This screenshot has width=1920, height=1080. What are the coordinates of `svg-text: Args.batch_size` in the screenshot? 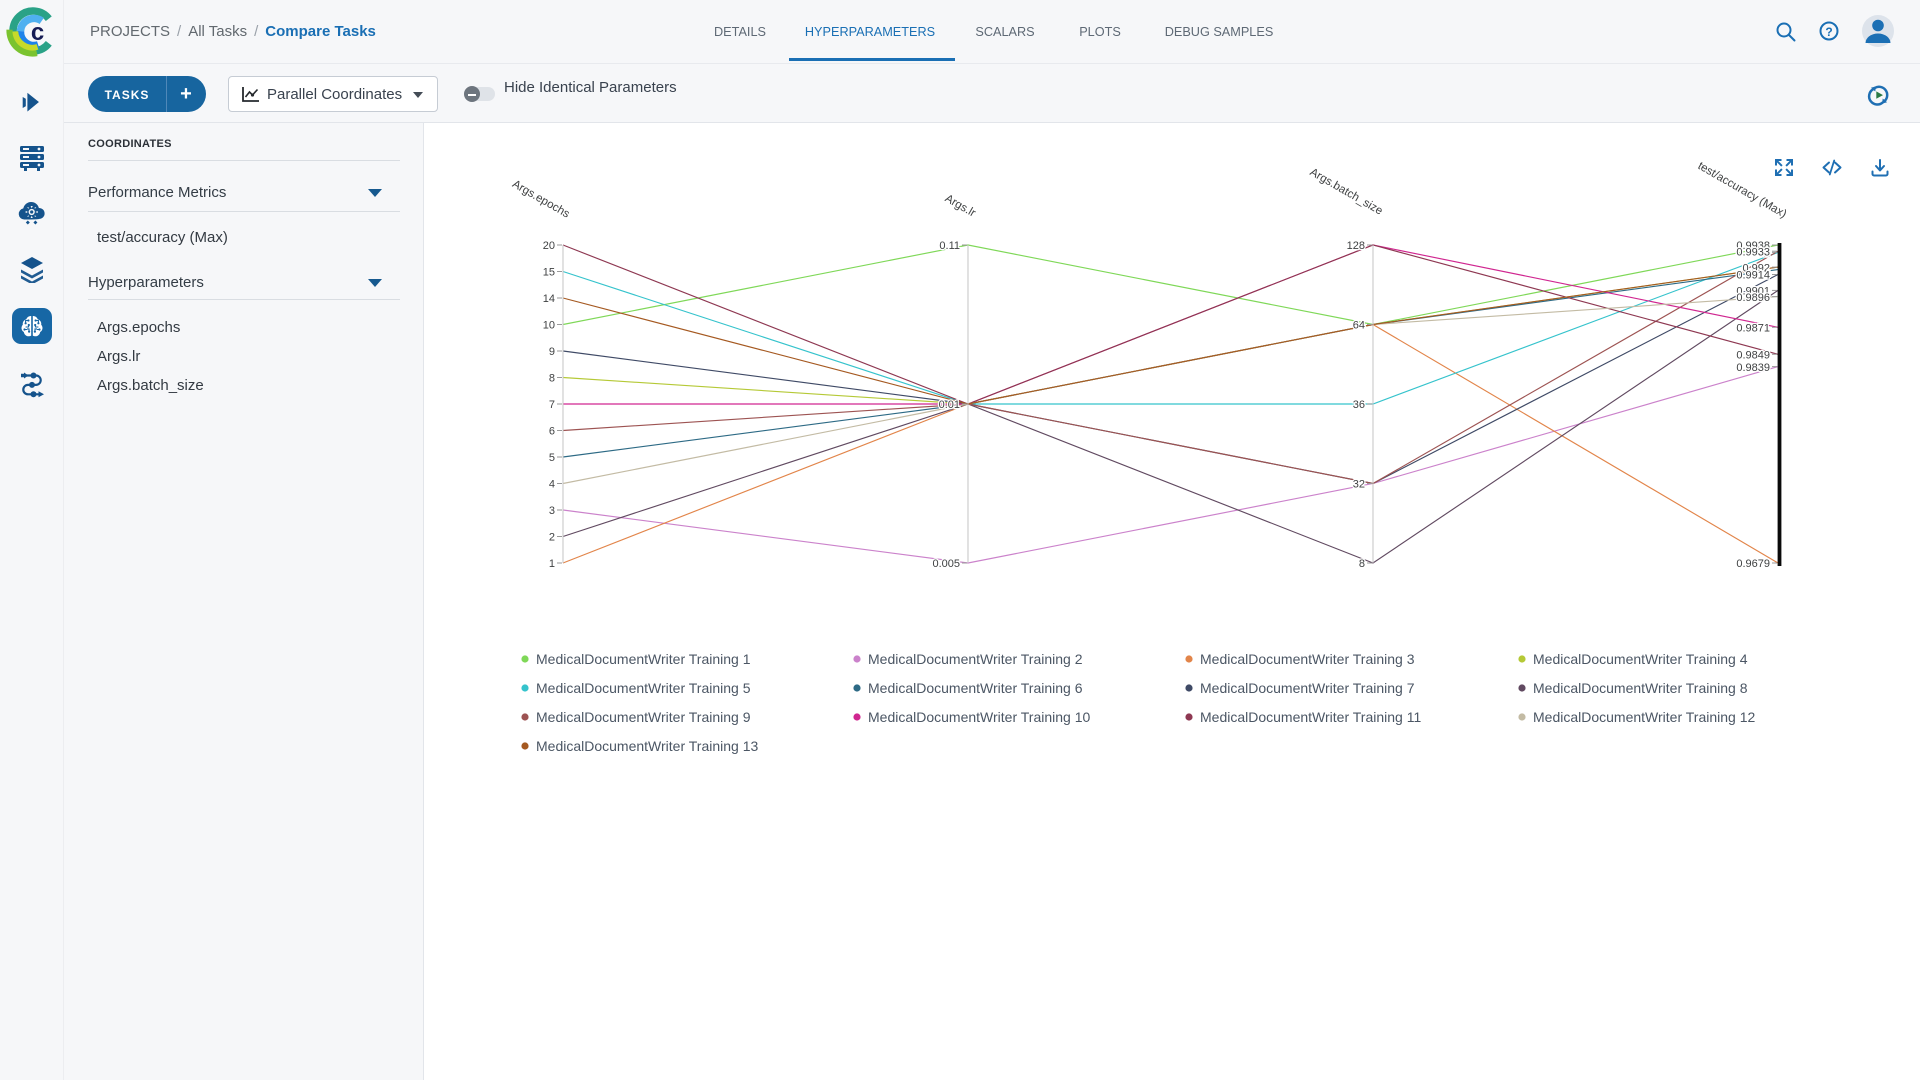 It's located at (1346, 191).